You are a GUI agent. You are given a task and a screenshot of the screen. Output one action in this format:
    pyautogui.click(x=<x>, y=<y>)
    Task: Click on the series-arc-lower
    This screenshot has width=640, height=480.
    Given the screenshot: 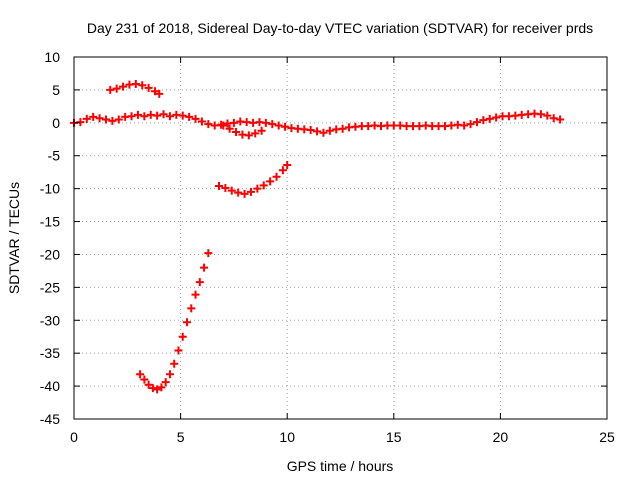 What is the action you would take?
    pyautogui.click(x=174, y=321)
    